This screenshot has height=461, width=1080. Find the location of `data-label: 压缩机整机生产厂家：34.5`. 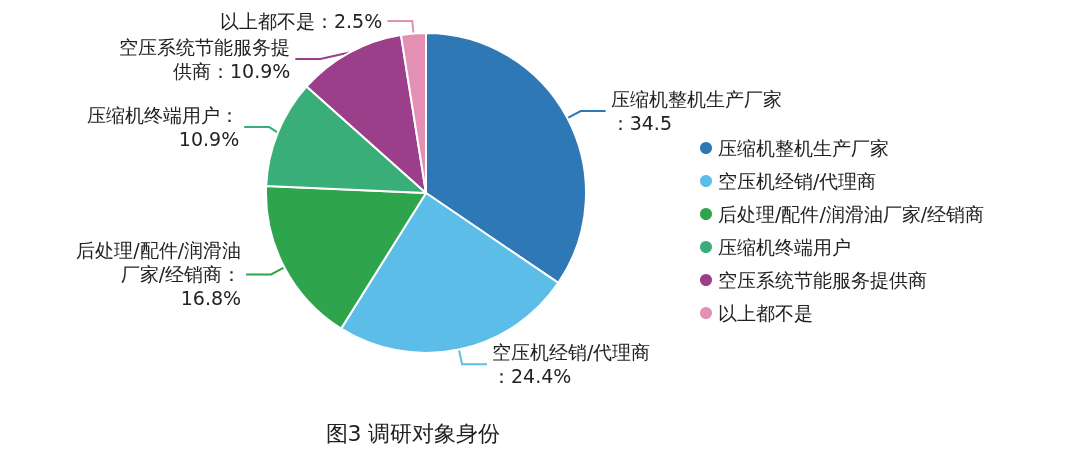

data-label: 压缩机整机生产厂家：34.5 is located at coordinates (696, 111).